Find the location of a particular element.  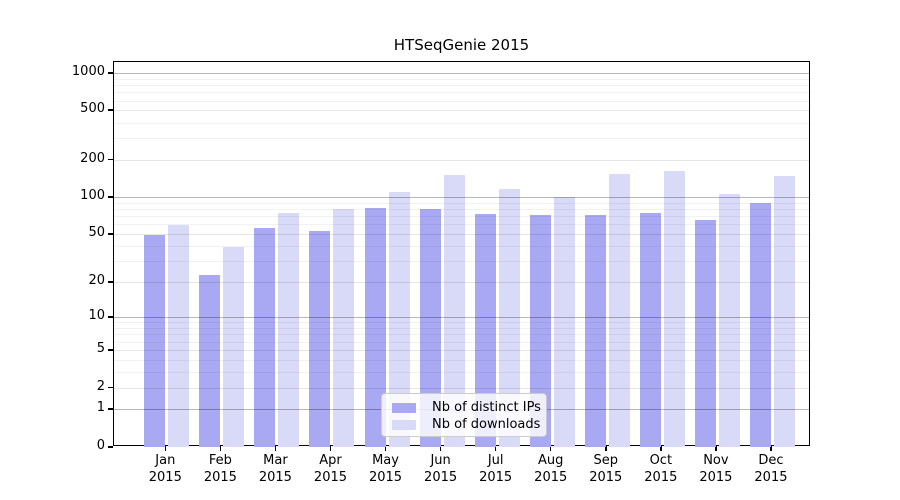

bar-feb-downloads is located at coordinates (234, 347).